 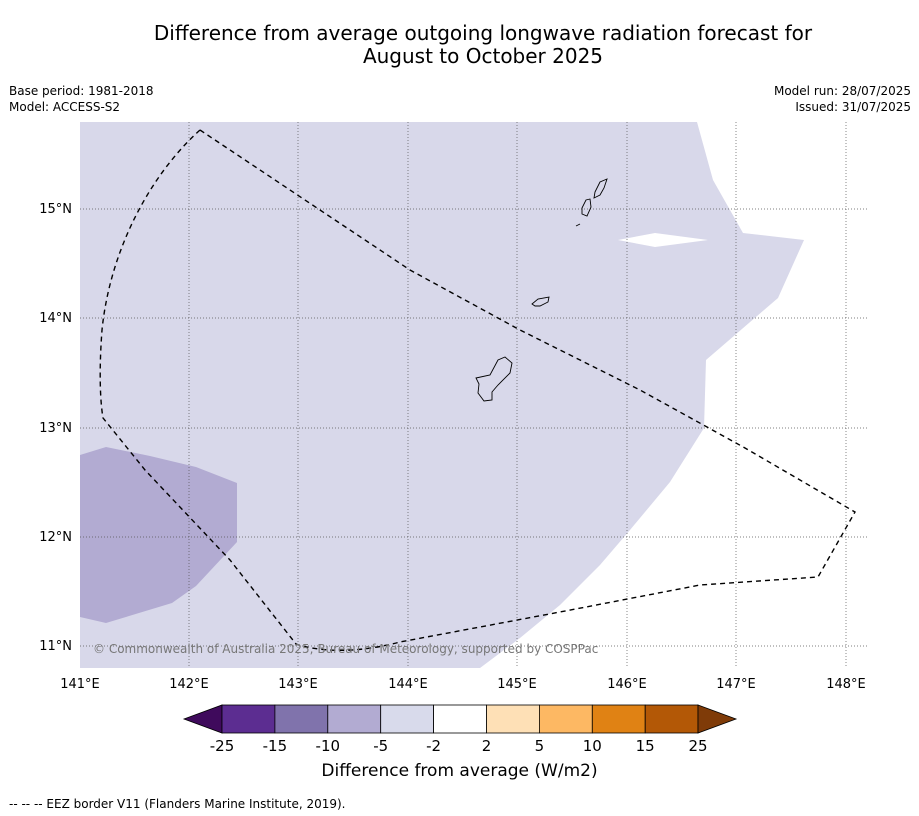 I want to click on colorbar-tick: 10, so click(x=592, y=746).